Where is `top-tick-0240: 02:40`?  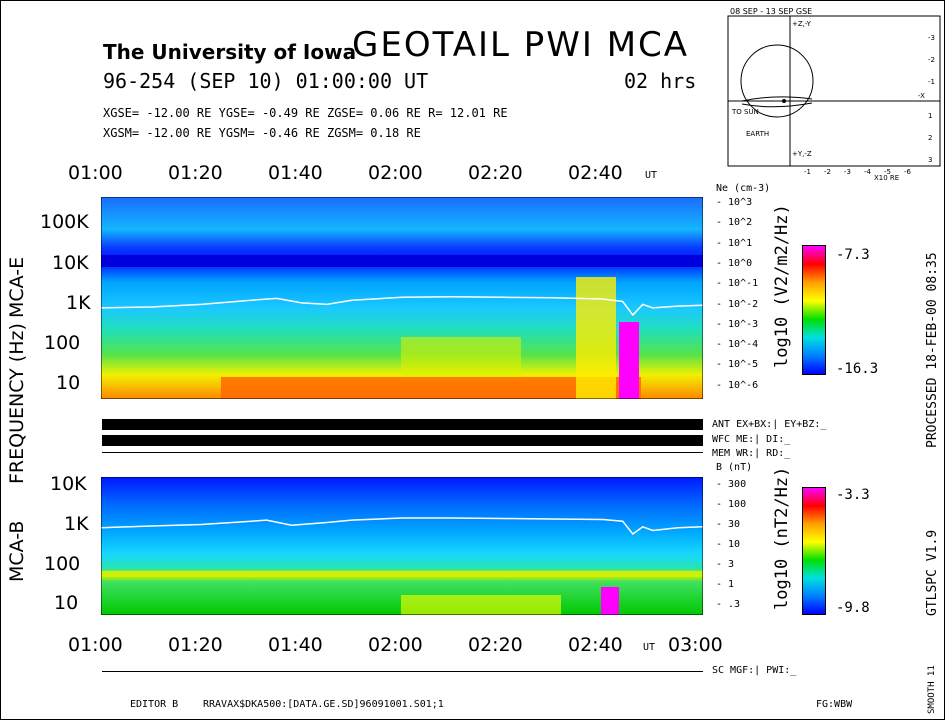
top-tick-0240: 02:40 is located at coordinates (595, 173).